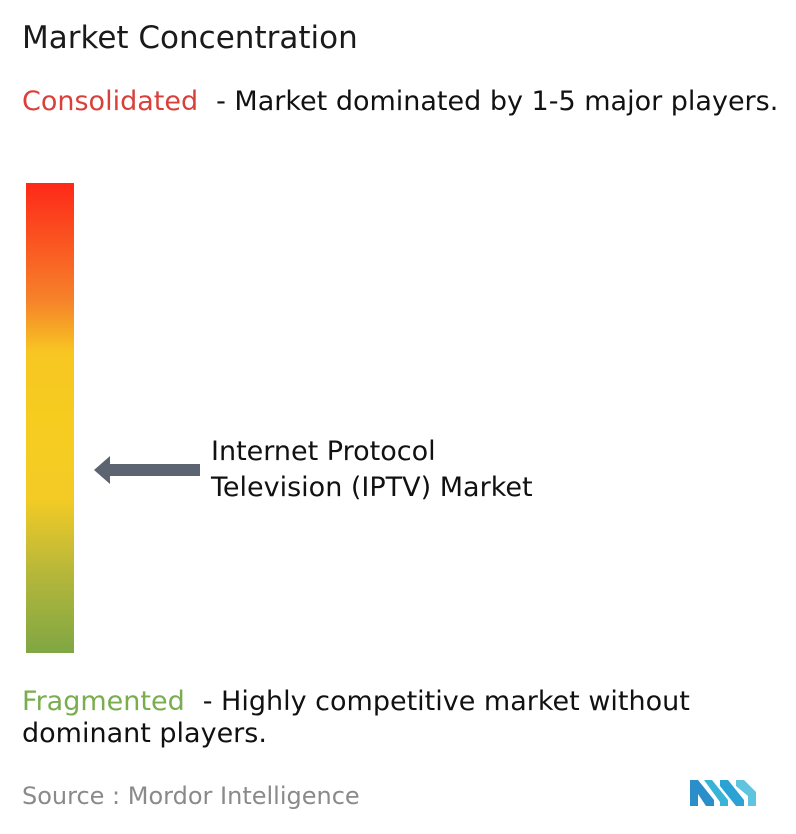 The width and height of the screenshot is (796, 834). What do you see at coordinates (191, 796) in the screenshot?
I see `source-credit: Source : Mordor Intelligence` at bounding box center [191, 796].